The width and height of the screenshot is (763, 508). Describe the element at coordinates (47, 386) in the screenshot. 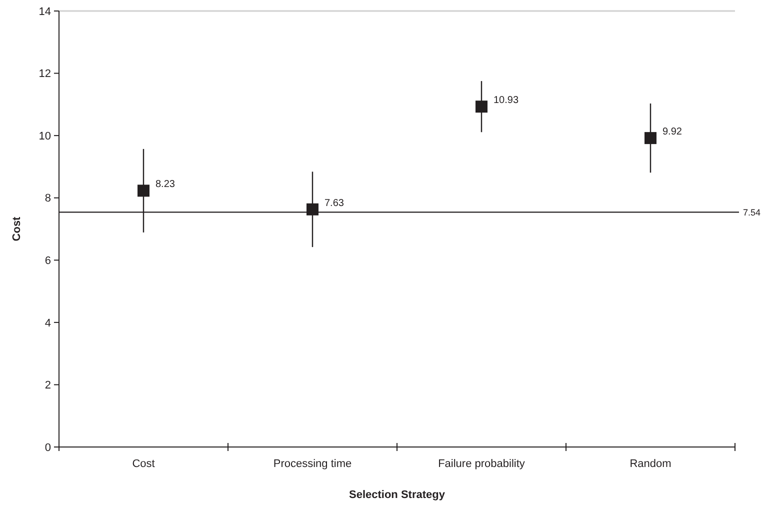

I see `y-tick-label: 2` at that location.